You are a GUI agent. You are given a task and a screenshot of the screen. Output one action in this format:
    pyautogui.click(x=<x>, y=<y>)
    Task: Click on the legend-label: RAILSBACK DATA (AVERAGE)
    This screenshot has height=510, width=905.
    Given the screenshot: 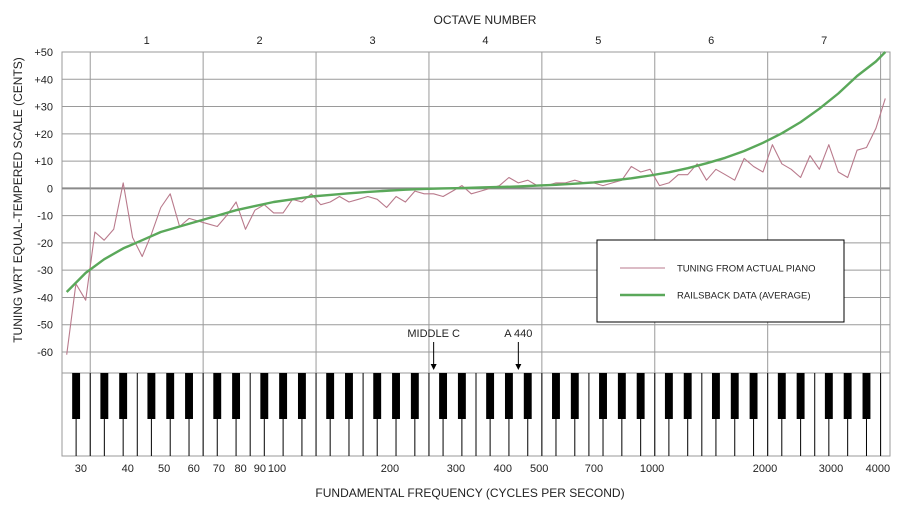 What is the action you would take?
    pyautogui.click(x=744, y=296)
    